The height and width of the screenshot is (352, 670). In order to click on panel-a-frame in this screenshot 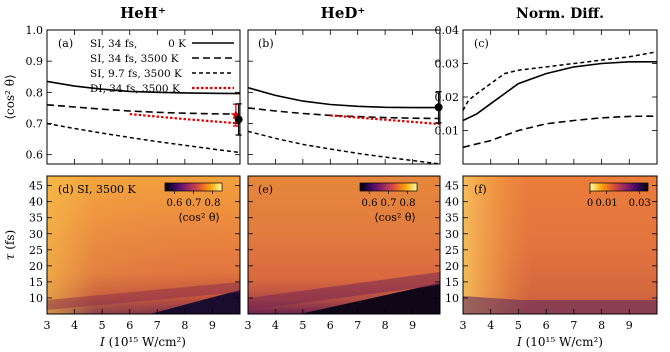, I will do `click(143, 97)`.